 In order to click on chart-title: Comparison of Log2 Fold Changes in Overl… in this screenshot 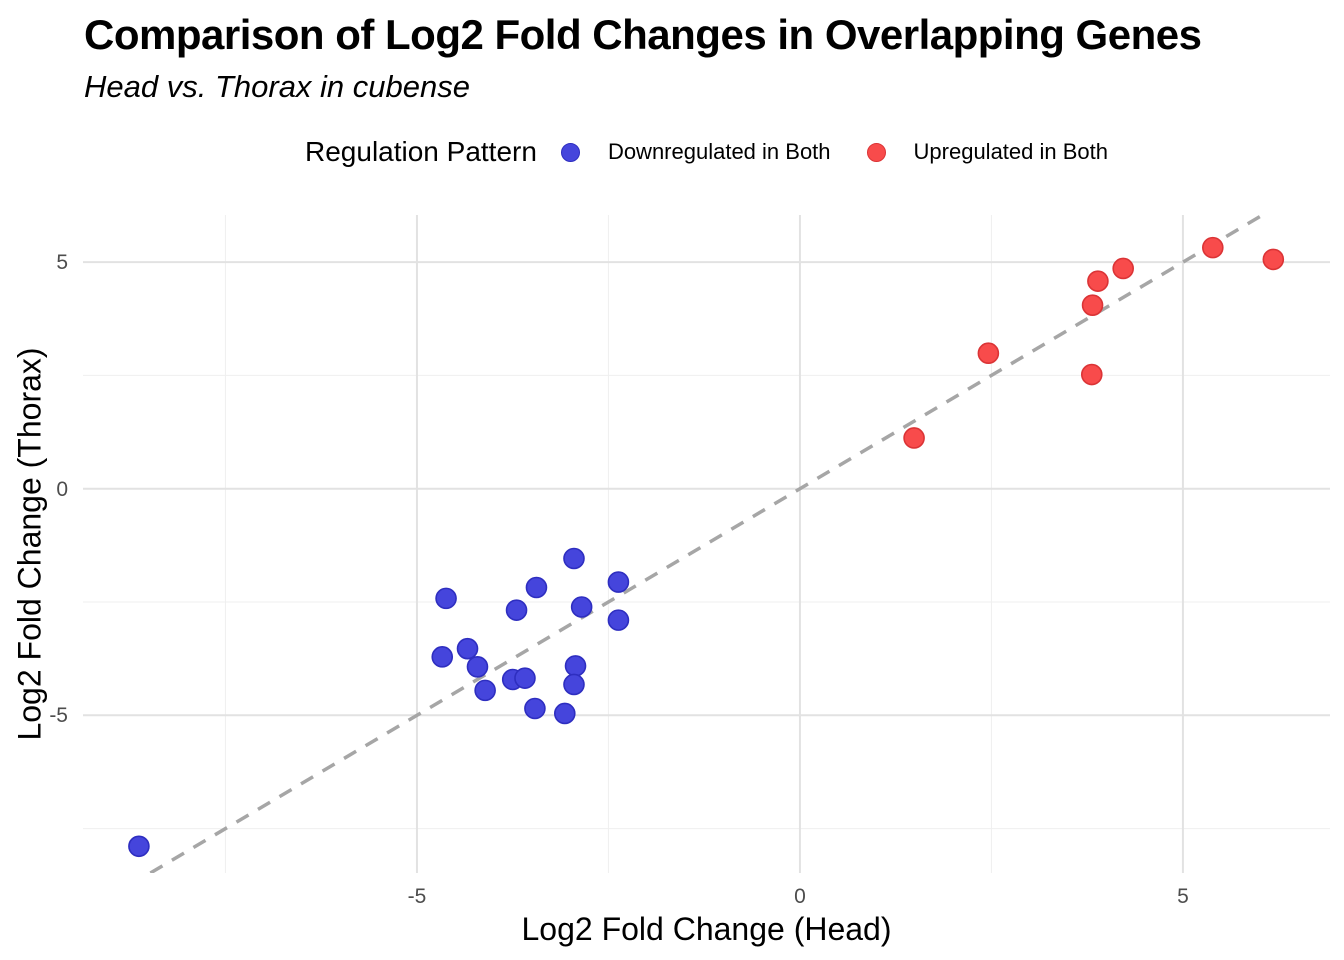, I will do `click(643, 34)`.